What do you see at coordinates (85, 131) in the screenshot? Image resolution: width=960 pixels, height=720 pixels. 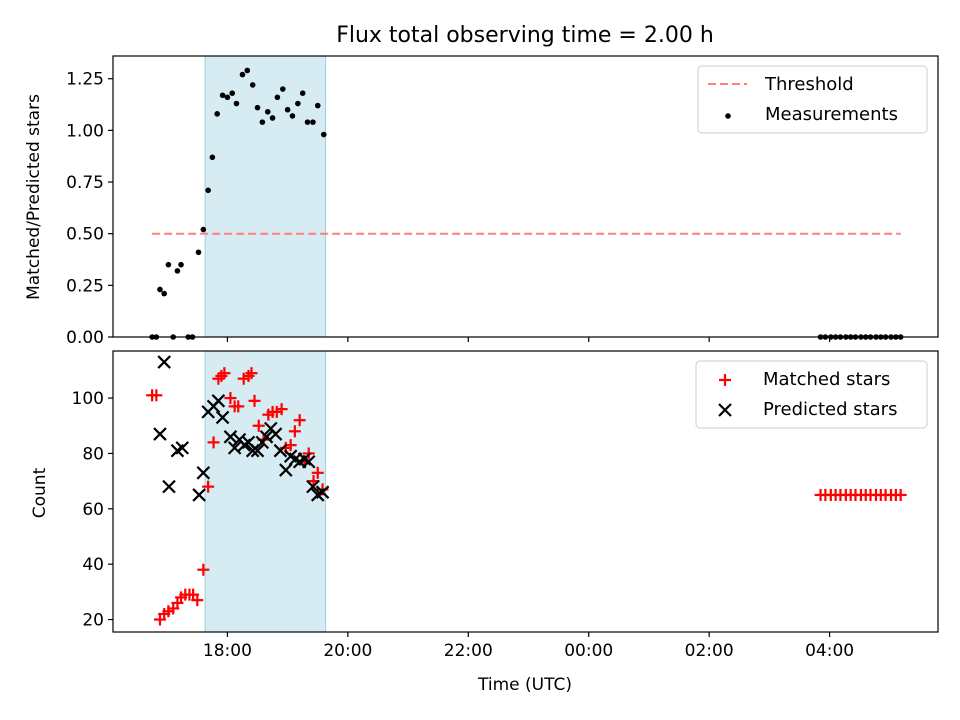 I see `y-tick-label: 1.00` at bounding box center [85, 131].